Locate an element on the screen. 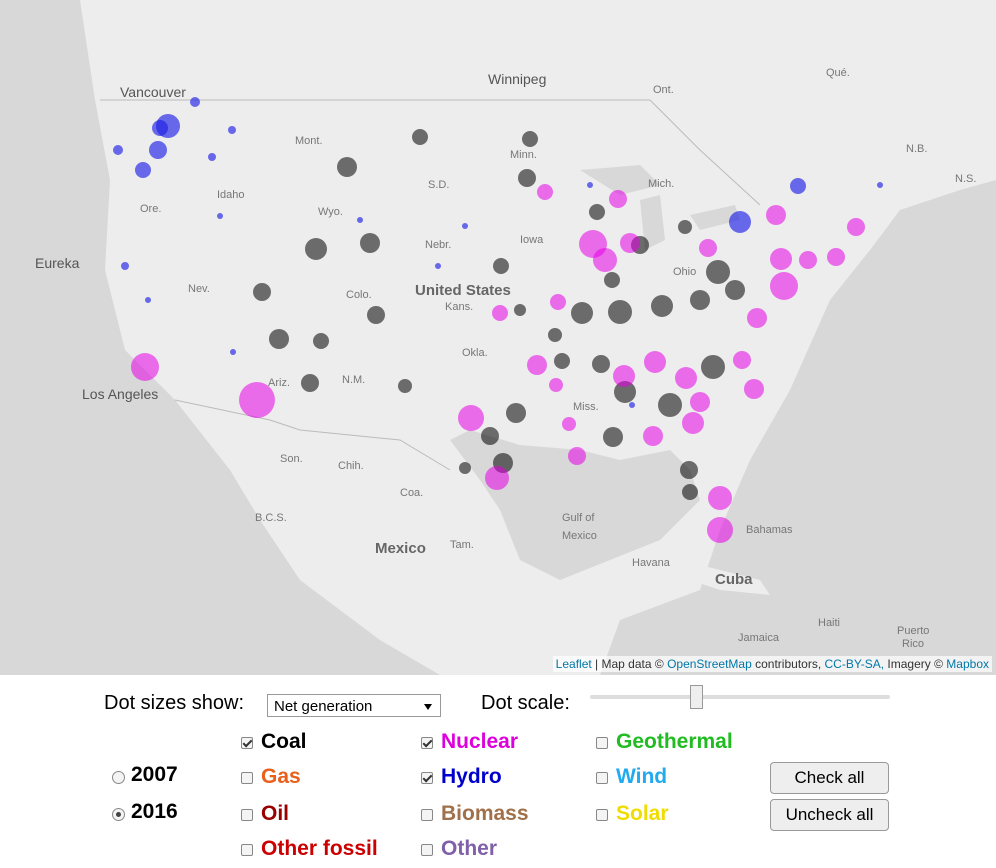 The image size is (996, 868). source-label: Solar is located at coordinates (642, 813).